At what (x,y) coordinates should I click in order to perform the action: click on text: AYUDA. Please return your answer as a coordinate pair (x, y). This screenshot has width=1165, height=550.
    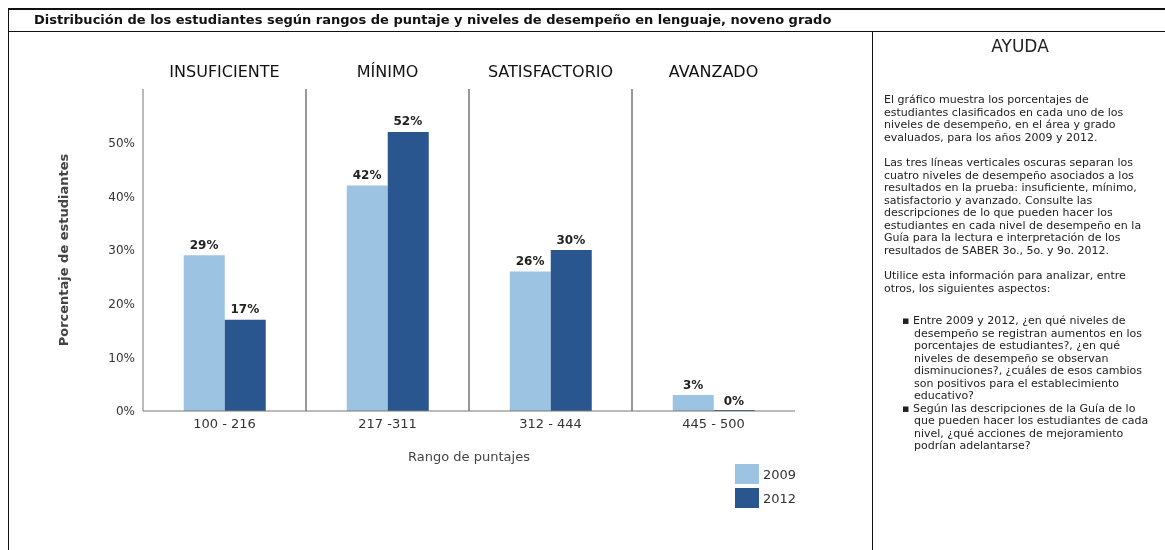
    Looking at the image, I should click on (1020, 46).